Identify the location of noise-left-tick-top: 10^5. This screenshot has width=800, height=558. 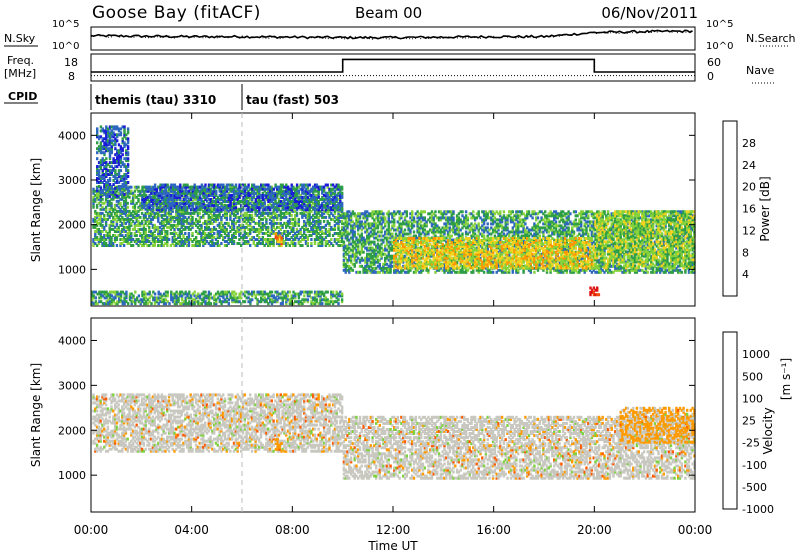
(65, 24).